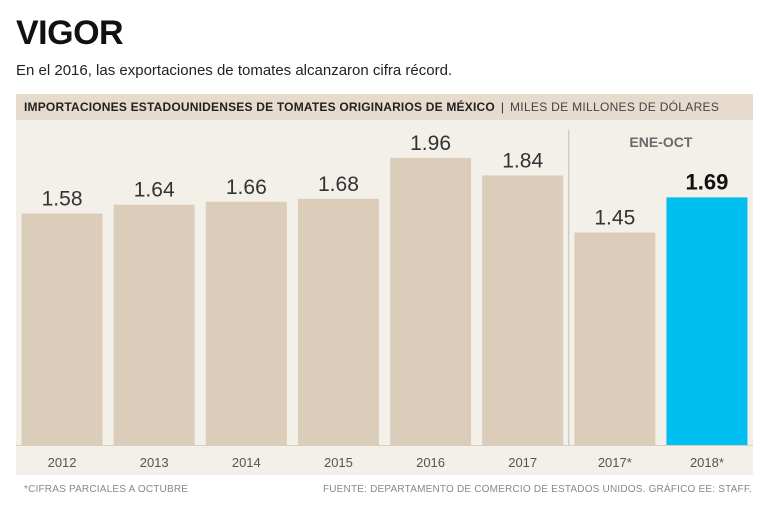 The width and height of the screenshot is (768, 523). What do you see at coordinates (154, 190) in the screenshot?
I see `value-label-2013: 1.64` at bounding box center [154, 190].